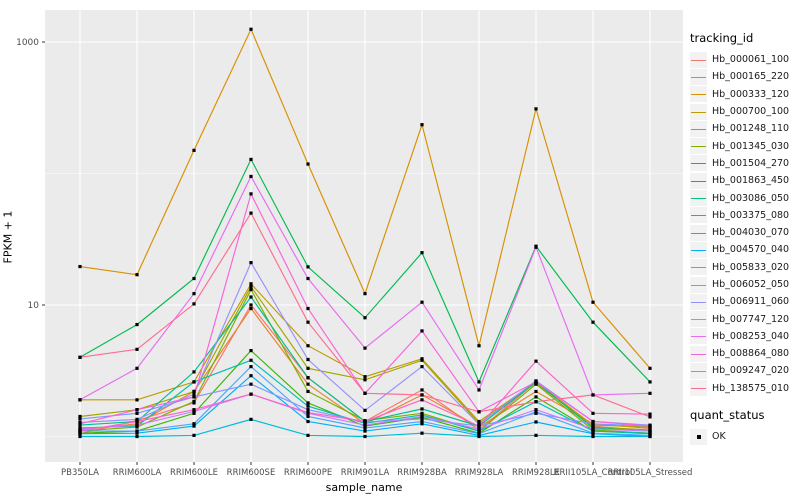 The width and height of the screenshot is (800, 500). I want to click on x-tick-label: RRIM600SE, so click(251, 473).